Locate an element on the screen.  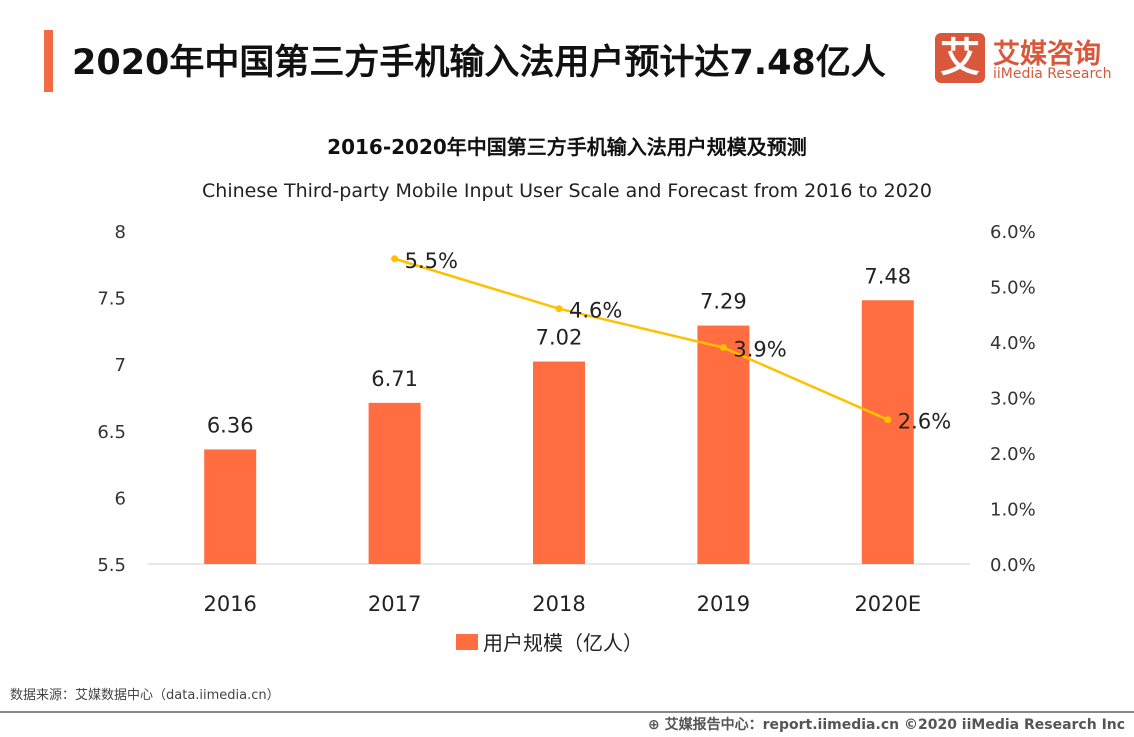
bar-label: 7.48 is located at coordinates (887, 276).